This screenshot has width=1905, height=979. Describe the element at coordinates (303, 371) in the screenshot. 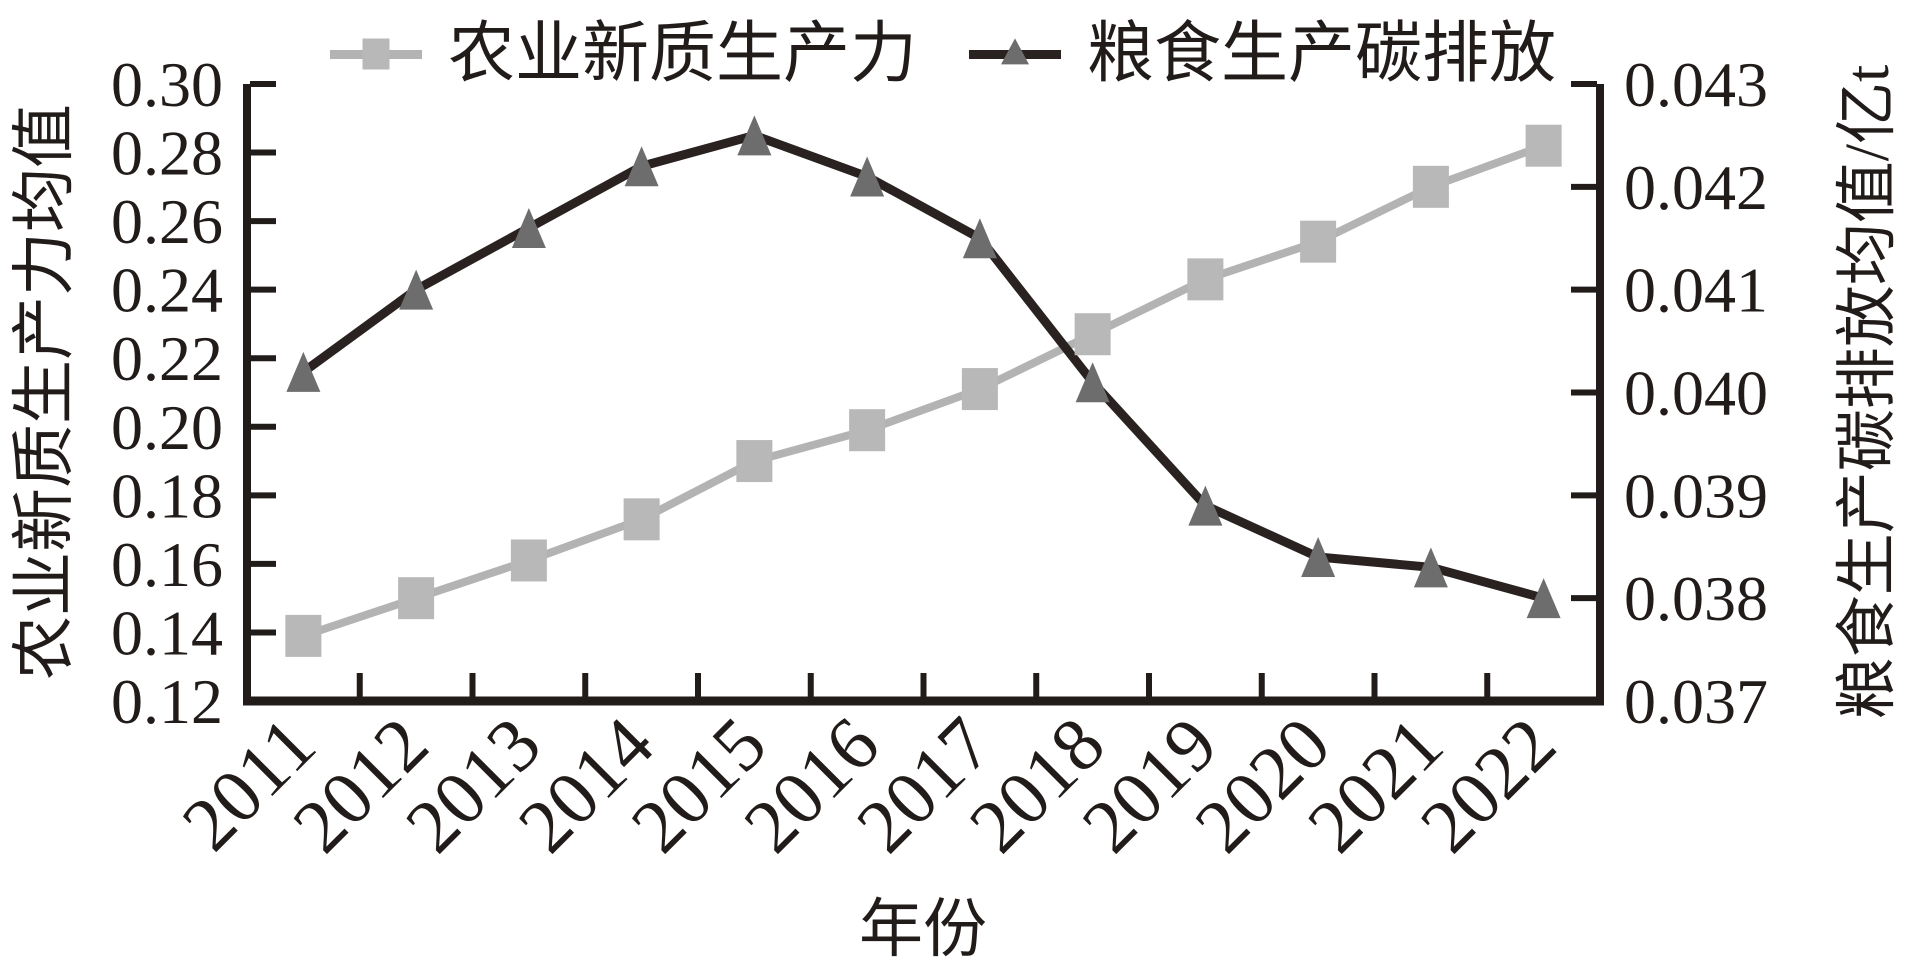

I see `triangle-marker-2011` at that location.